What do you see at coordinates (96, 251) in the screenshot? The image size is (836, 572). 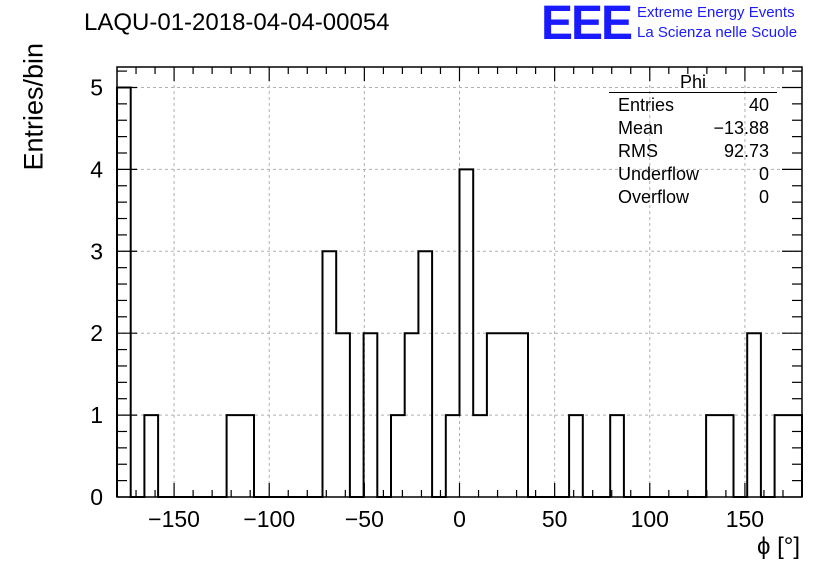 I see `y-tick-label: 3` at bounding box center [96, 251].